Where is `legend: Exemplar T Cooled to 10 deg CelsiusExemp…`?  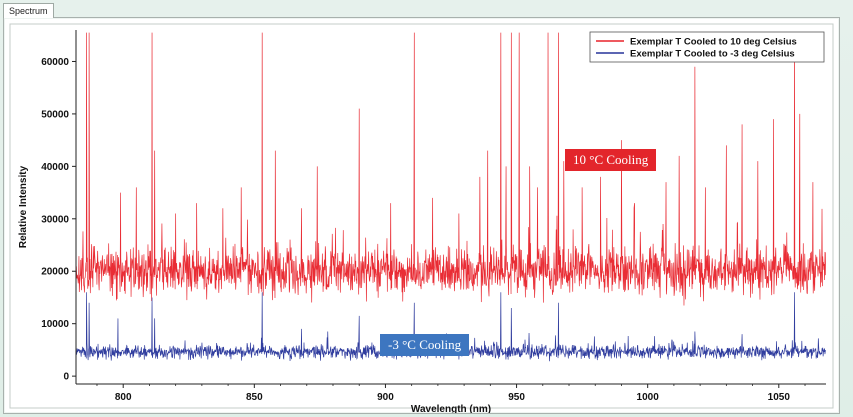 legend: Exemplar T Cooled to 10 deg CelsiusExemp… is located at coordinates (707, 47).